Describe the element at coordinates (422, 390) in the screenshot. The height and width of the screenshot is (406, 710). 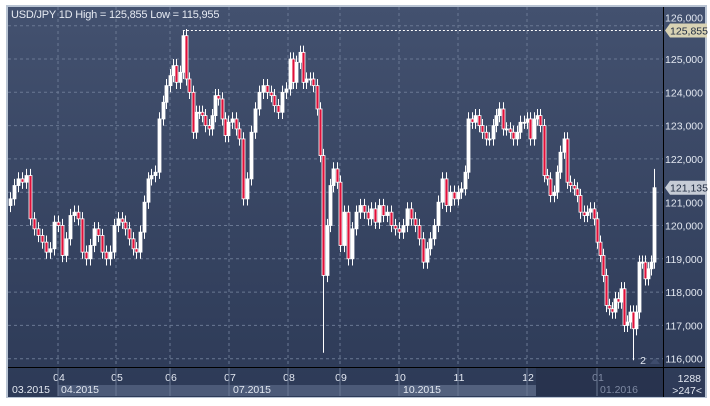
I see `period-label: 10.2015` at that location.